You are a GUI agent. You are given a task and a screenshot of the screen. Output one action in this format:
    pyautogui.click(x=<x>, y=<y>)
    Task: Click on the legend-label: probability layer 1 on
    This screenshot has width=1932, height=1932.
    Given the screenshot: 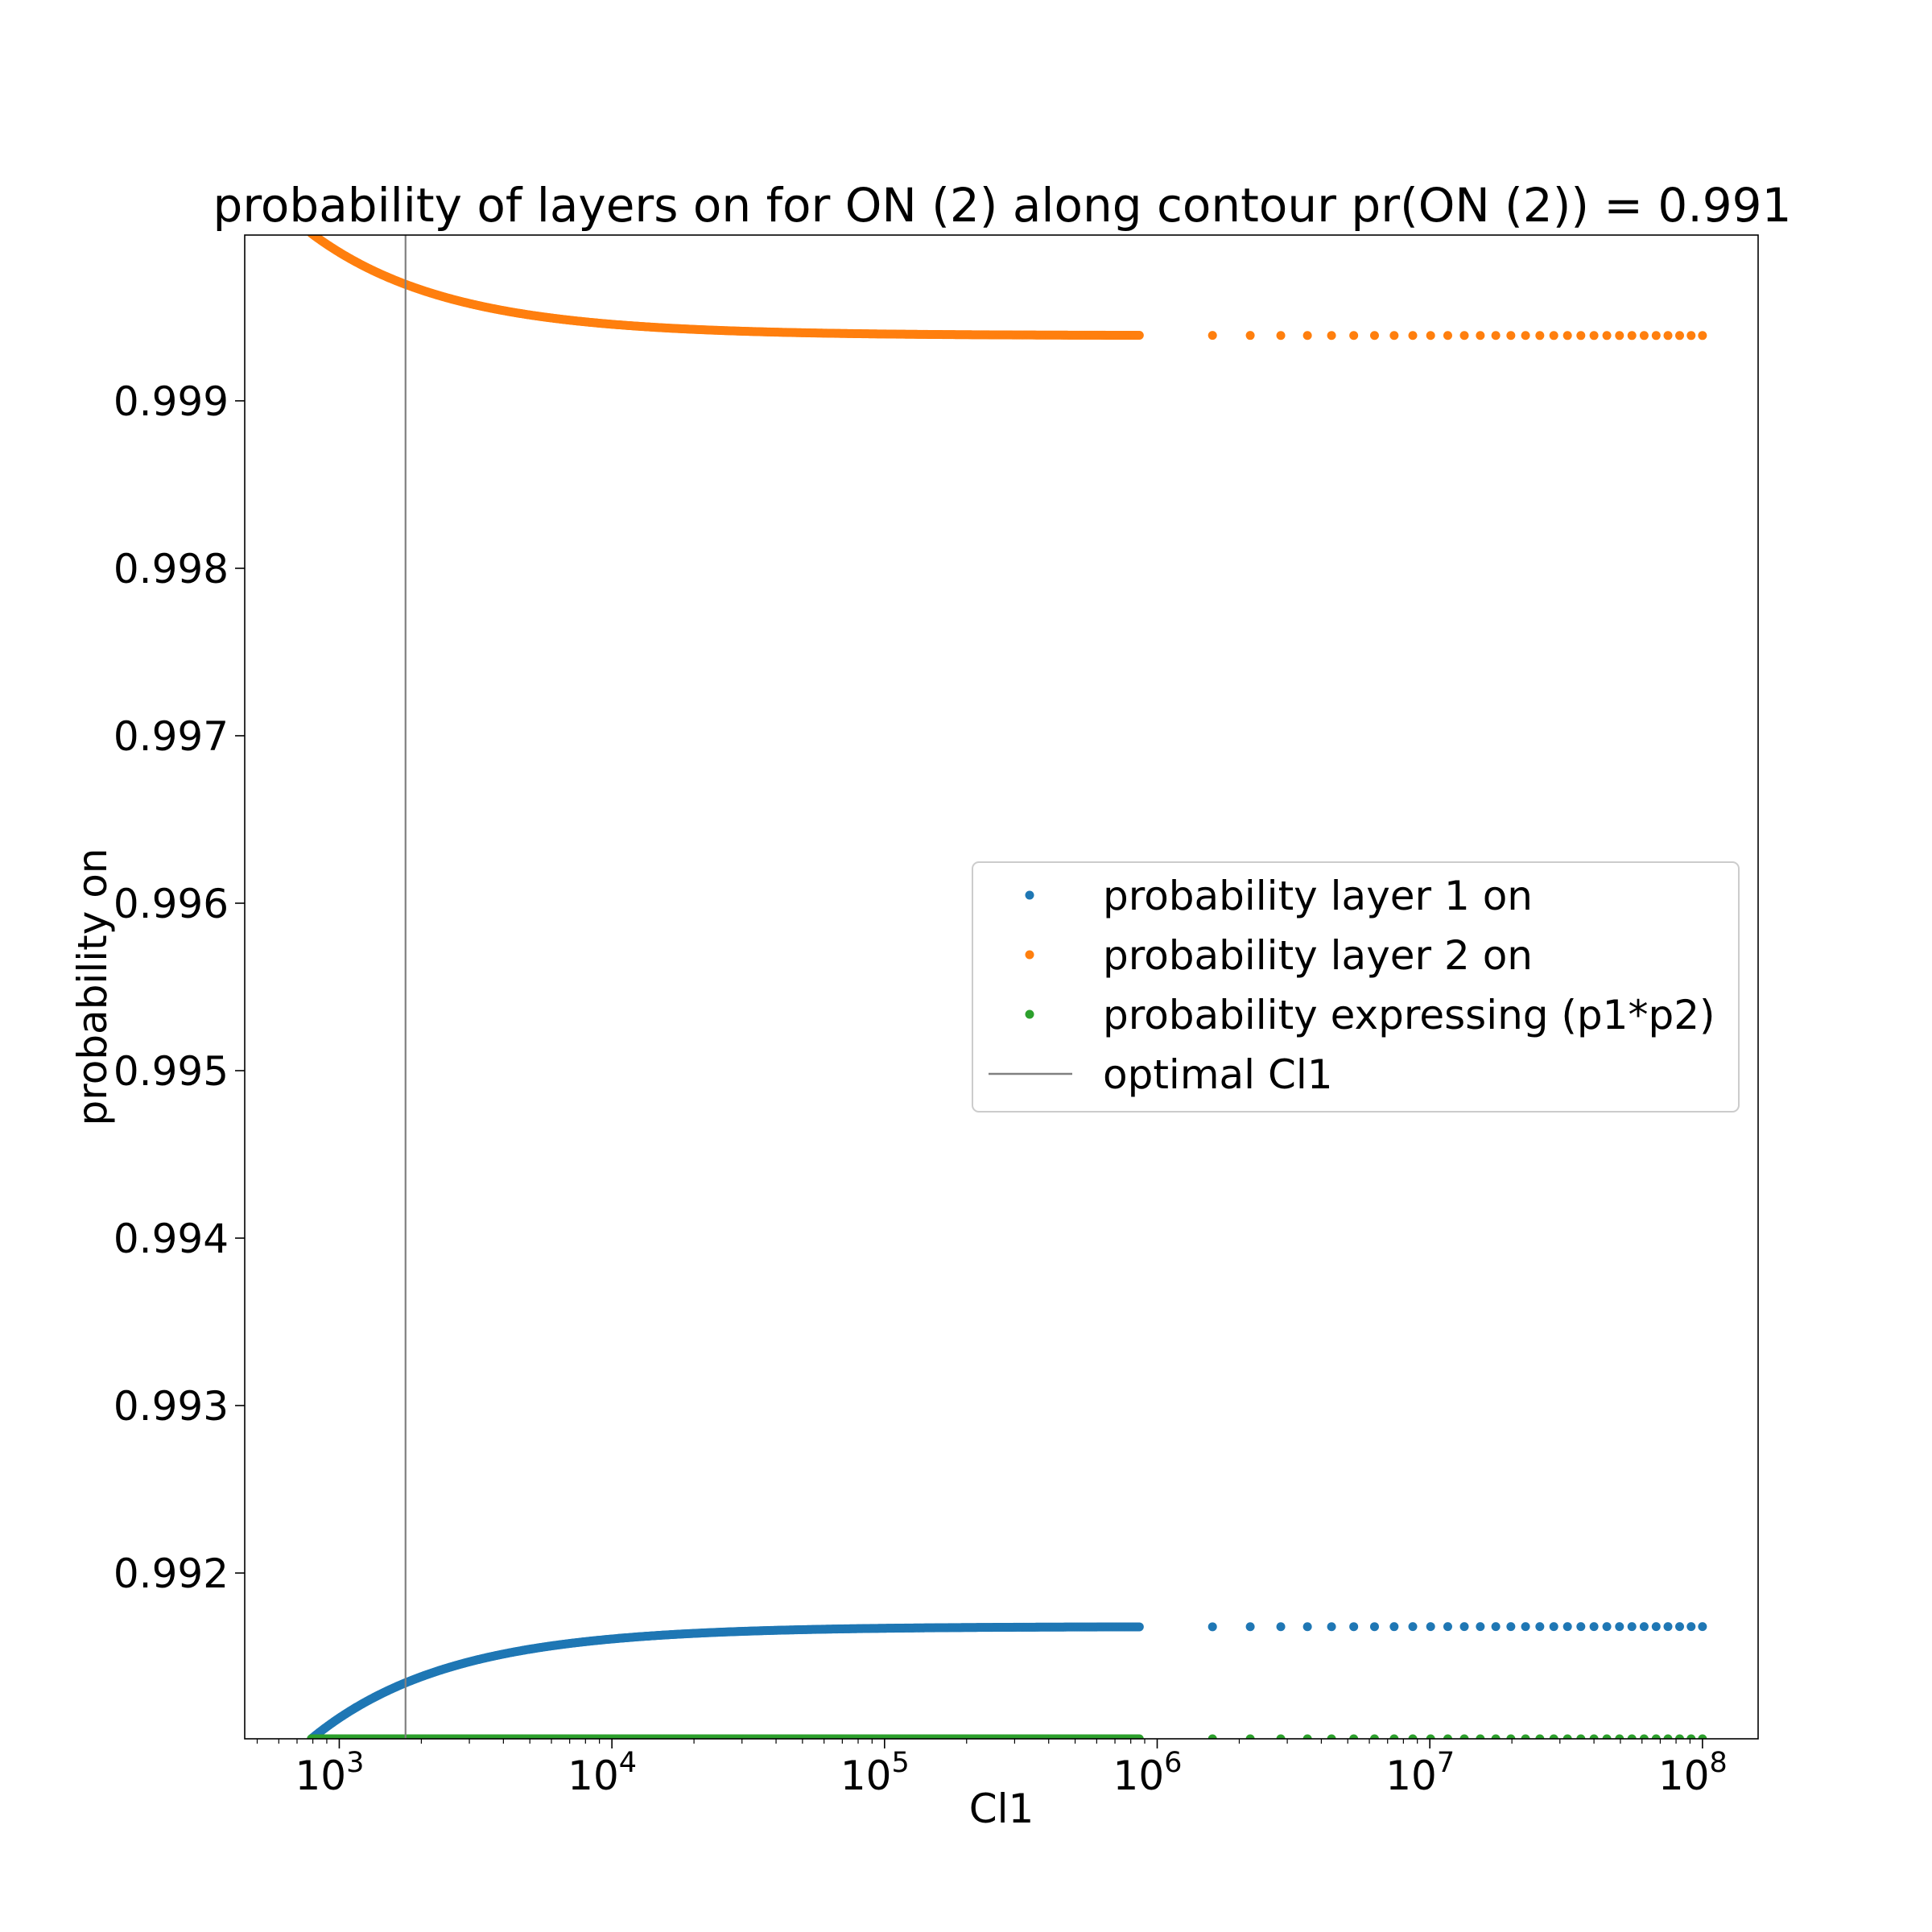 What is the action you would take?
    pyautogui.click(x=1318, y=896)
    